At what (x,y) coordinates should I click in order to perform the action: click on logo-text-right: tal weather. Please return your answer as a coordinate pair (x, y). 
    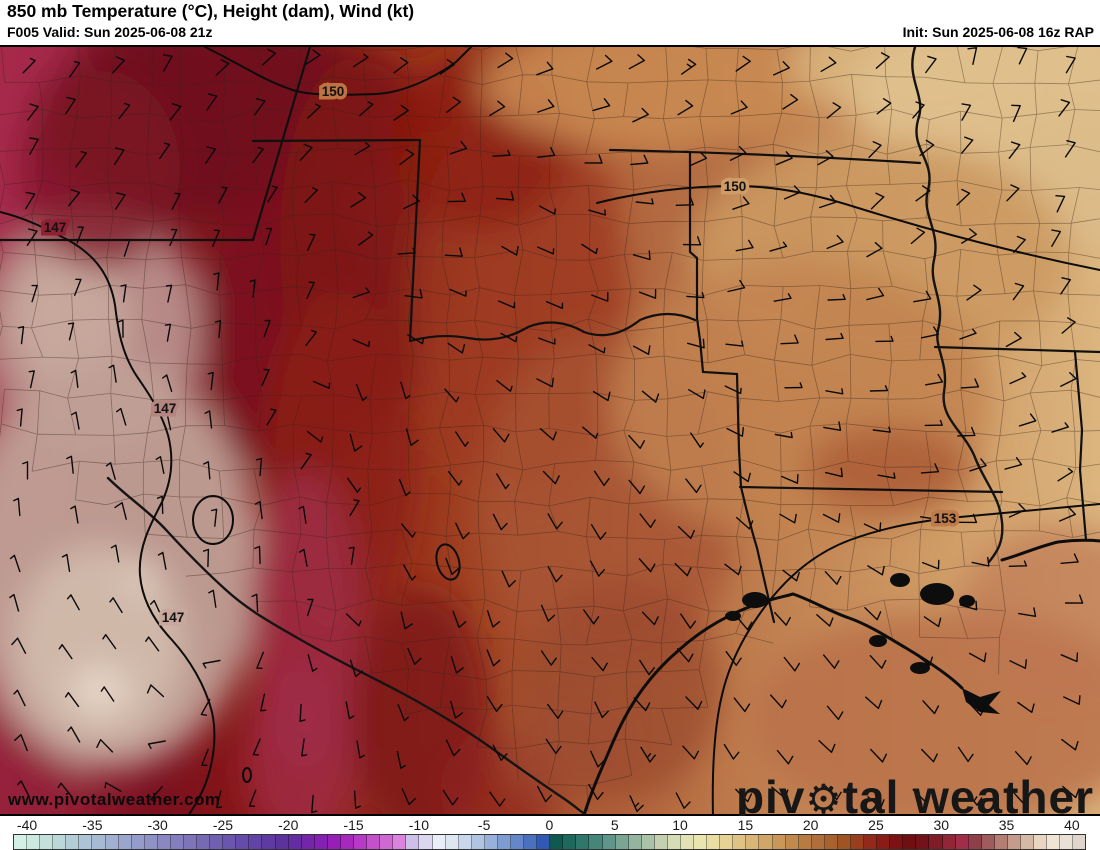
    Looking at the image, I should click on (968, 797).